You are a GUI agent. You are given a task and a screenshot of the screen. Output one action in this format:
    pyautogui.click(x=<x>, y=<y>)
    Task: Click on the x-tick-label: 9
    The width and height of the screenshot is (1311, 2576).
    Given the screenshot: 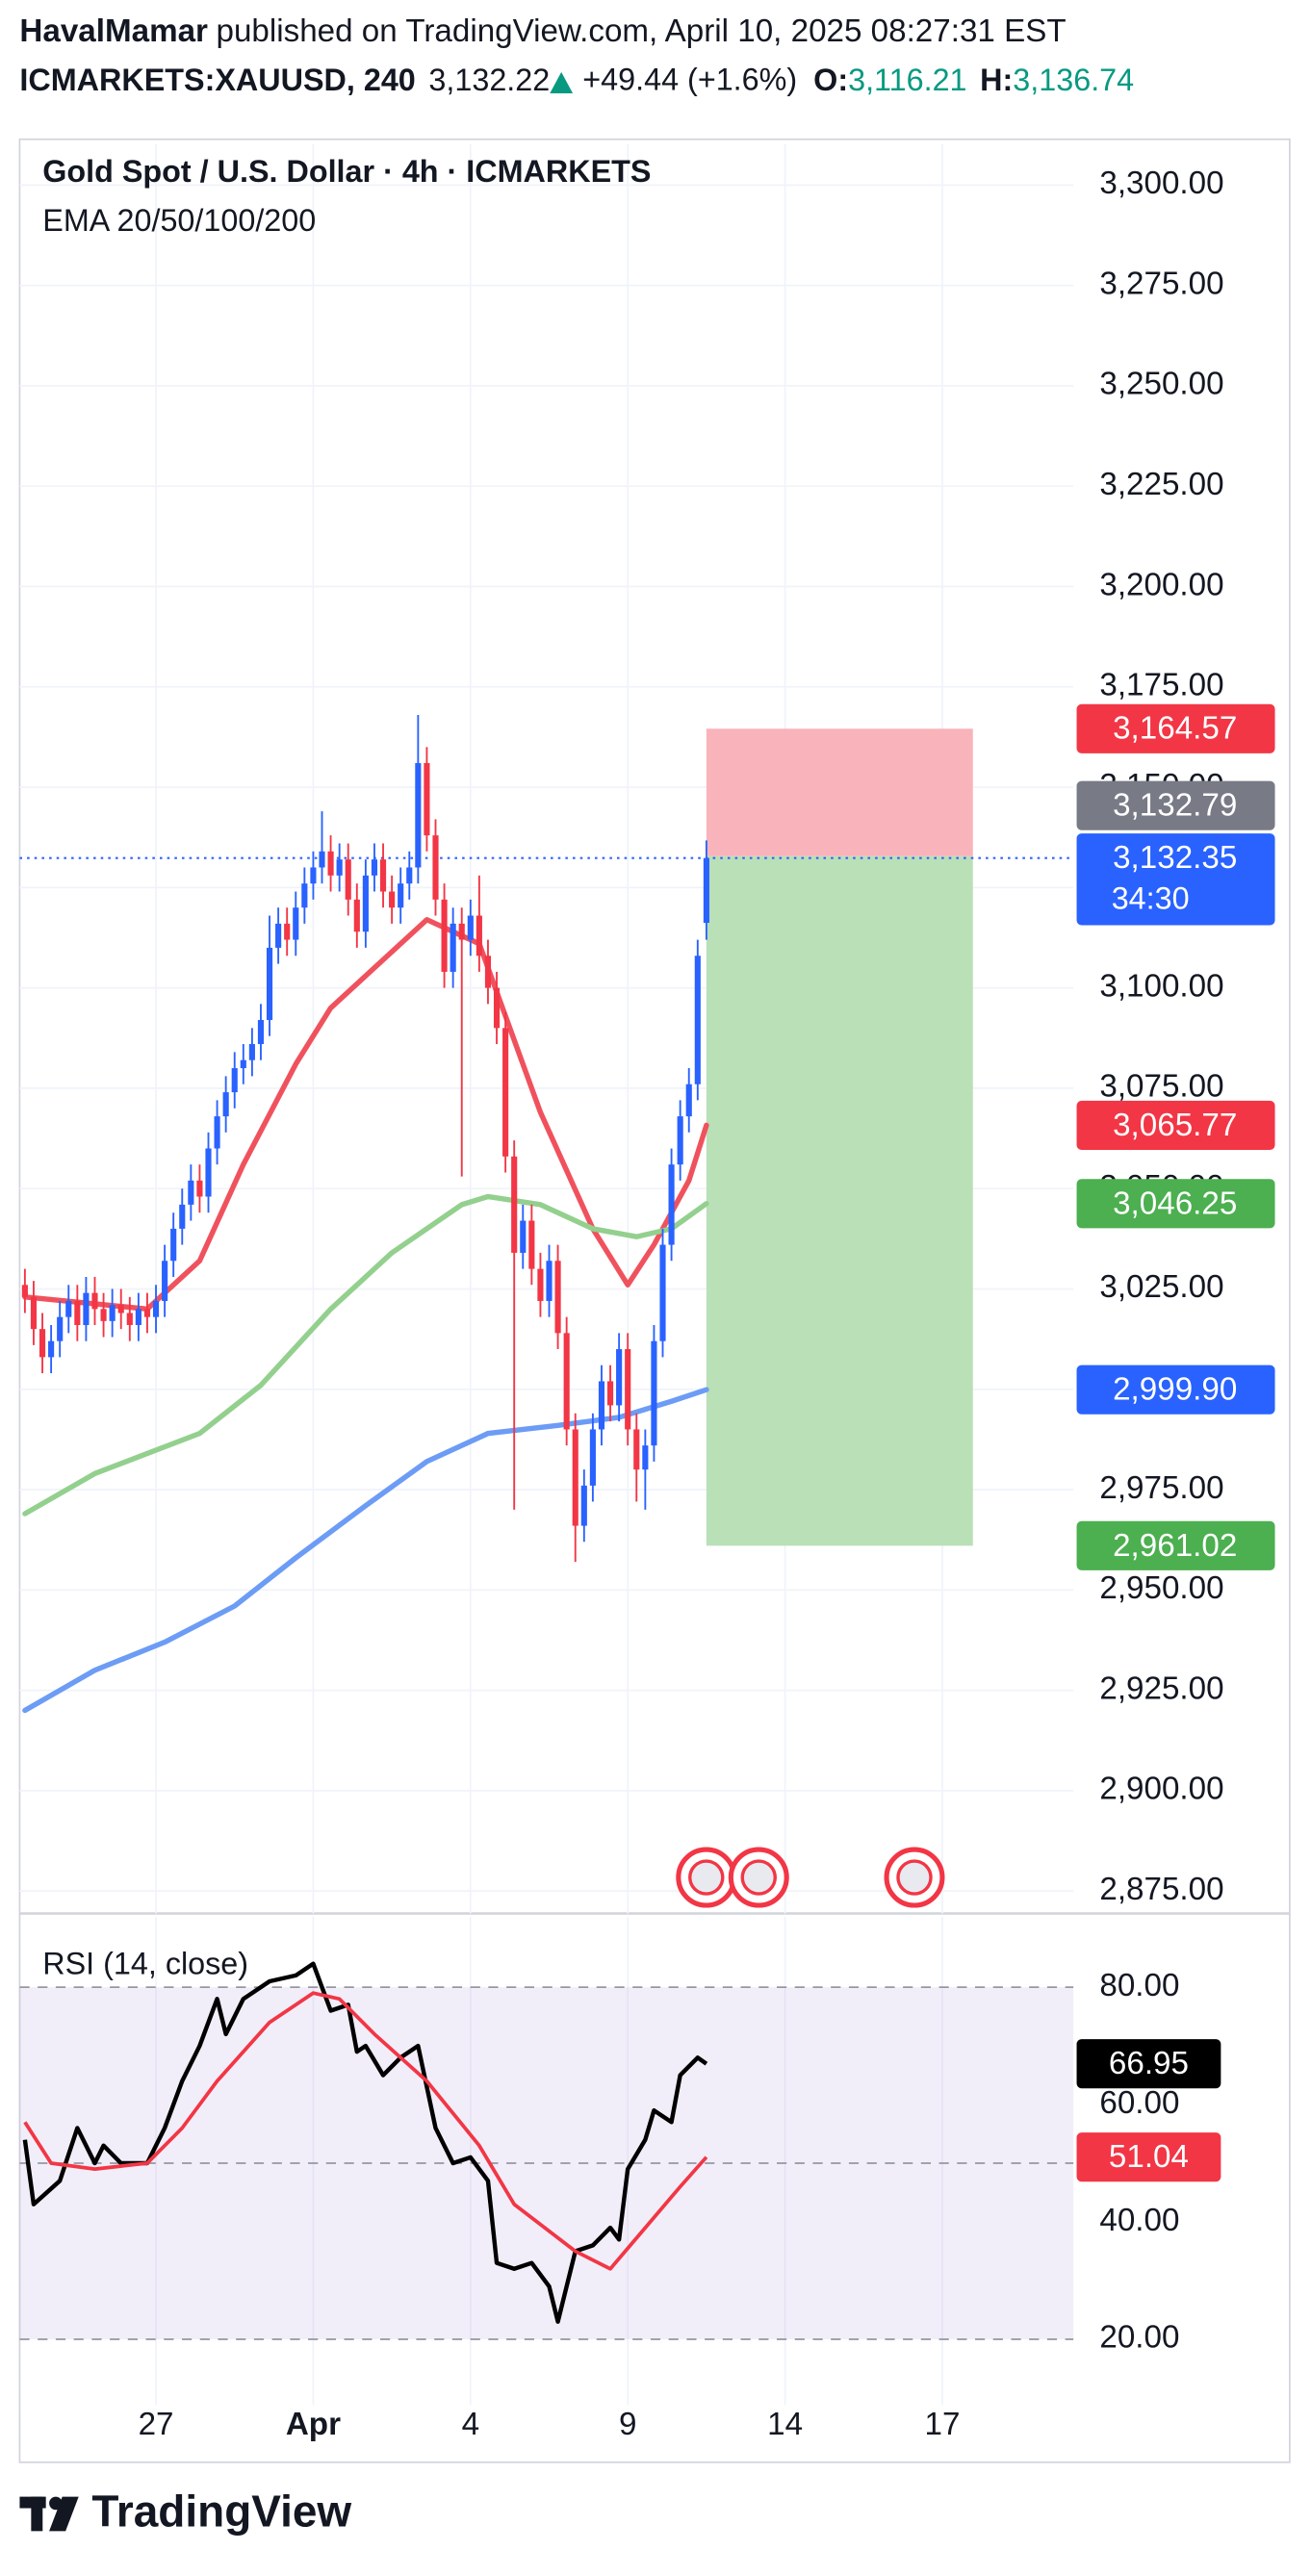 What is the action you would take?
    pyautogui.click(x=627, y=2424)
    